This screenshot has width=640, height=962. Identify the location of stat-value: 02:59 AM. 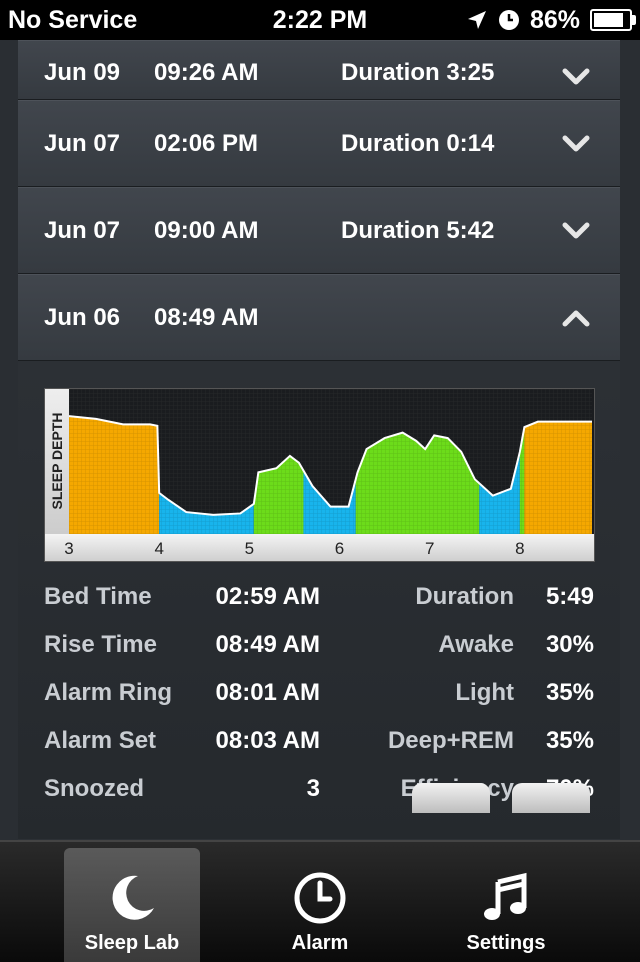
(267, 596).